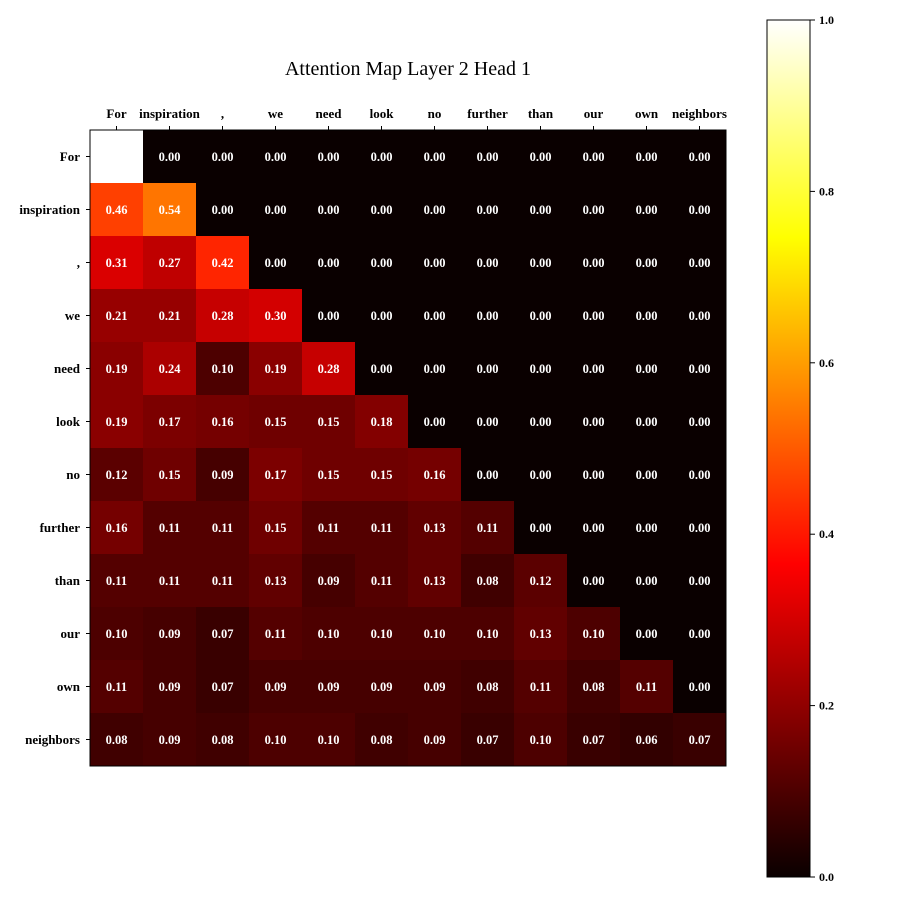 The width and height of the screenshot is (900, 905). What do you see at coordinates (382, 422) in the screenshot?
I see `heatmap-cell-value: 0.18` at bounding box center [382, 422].